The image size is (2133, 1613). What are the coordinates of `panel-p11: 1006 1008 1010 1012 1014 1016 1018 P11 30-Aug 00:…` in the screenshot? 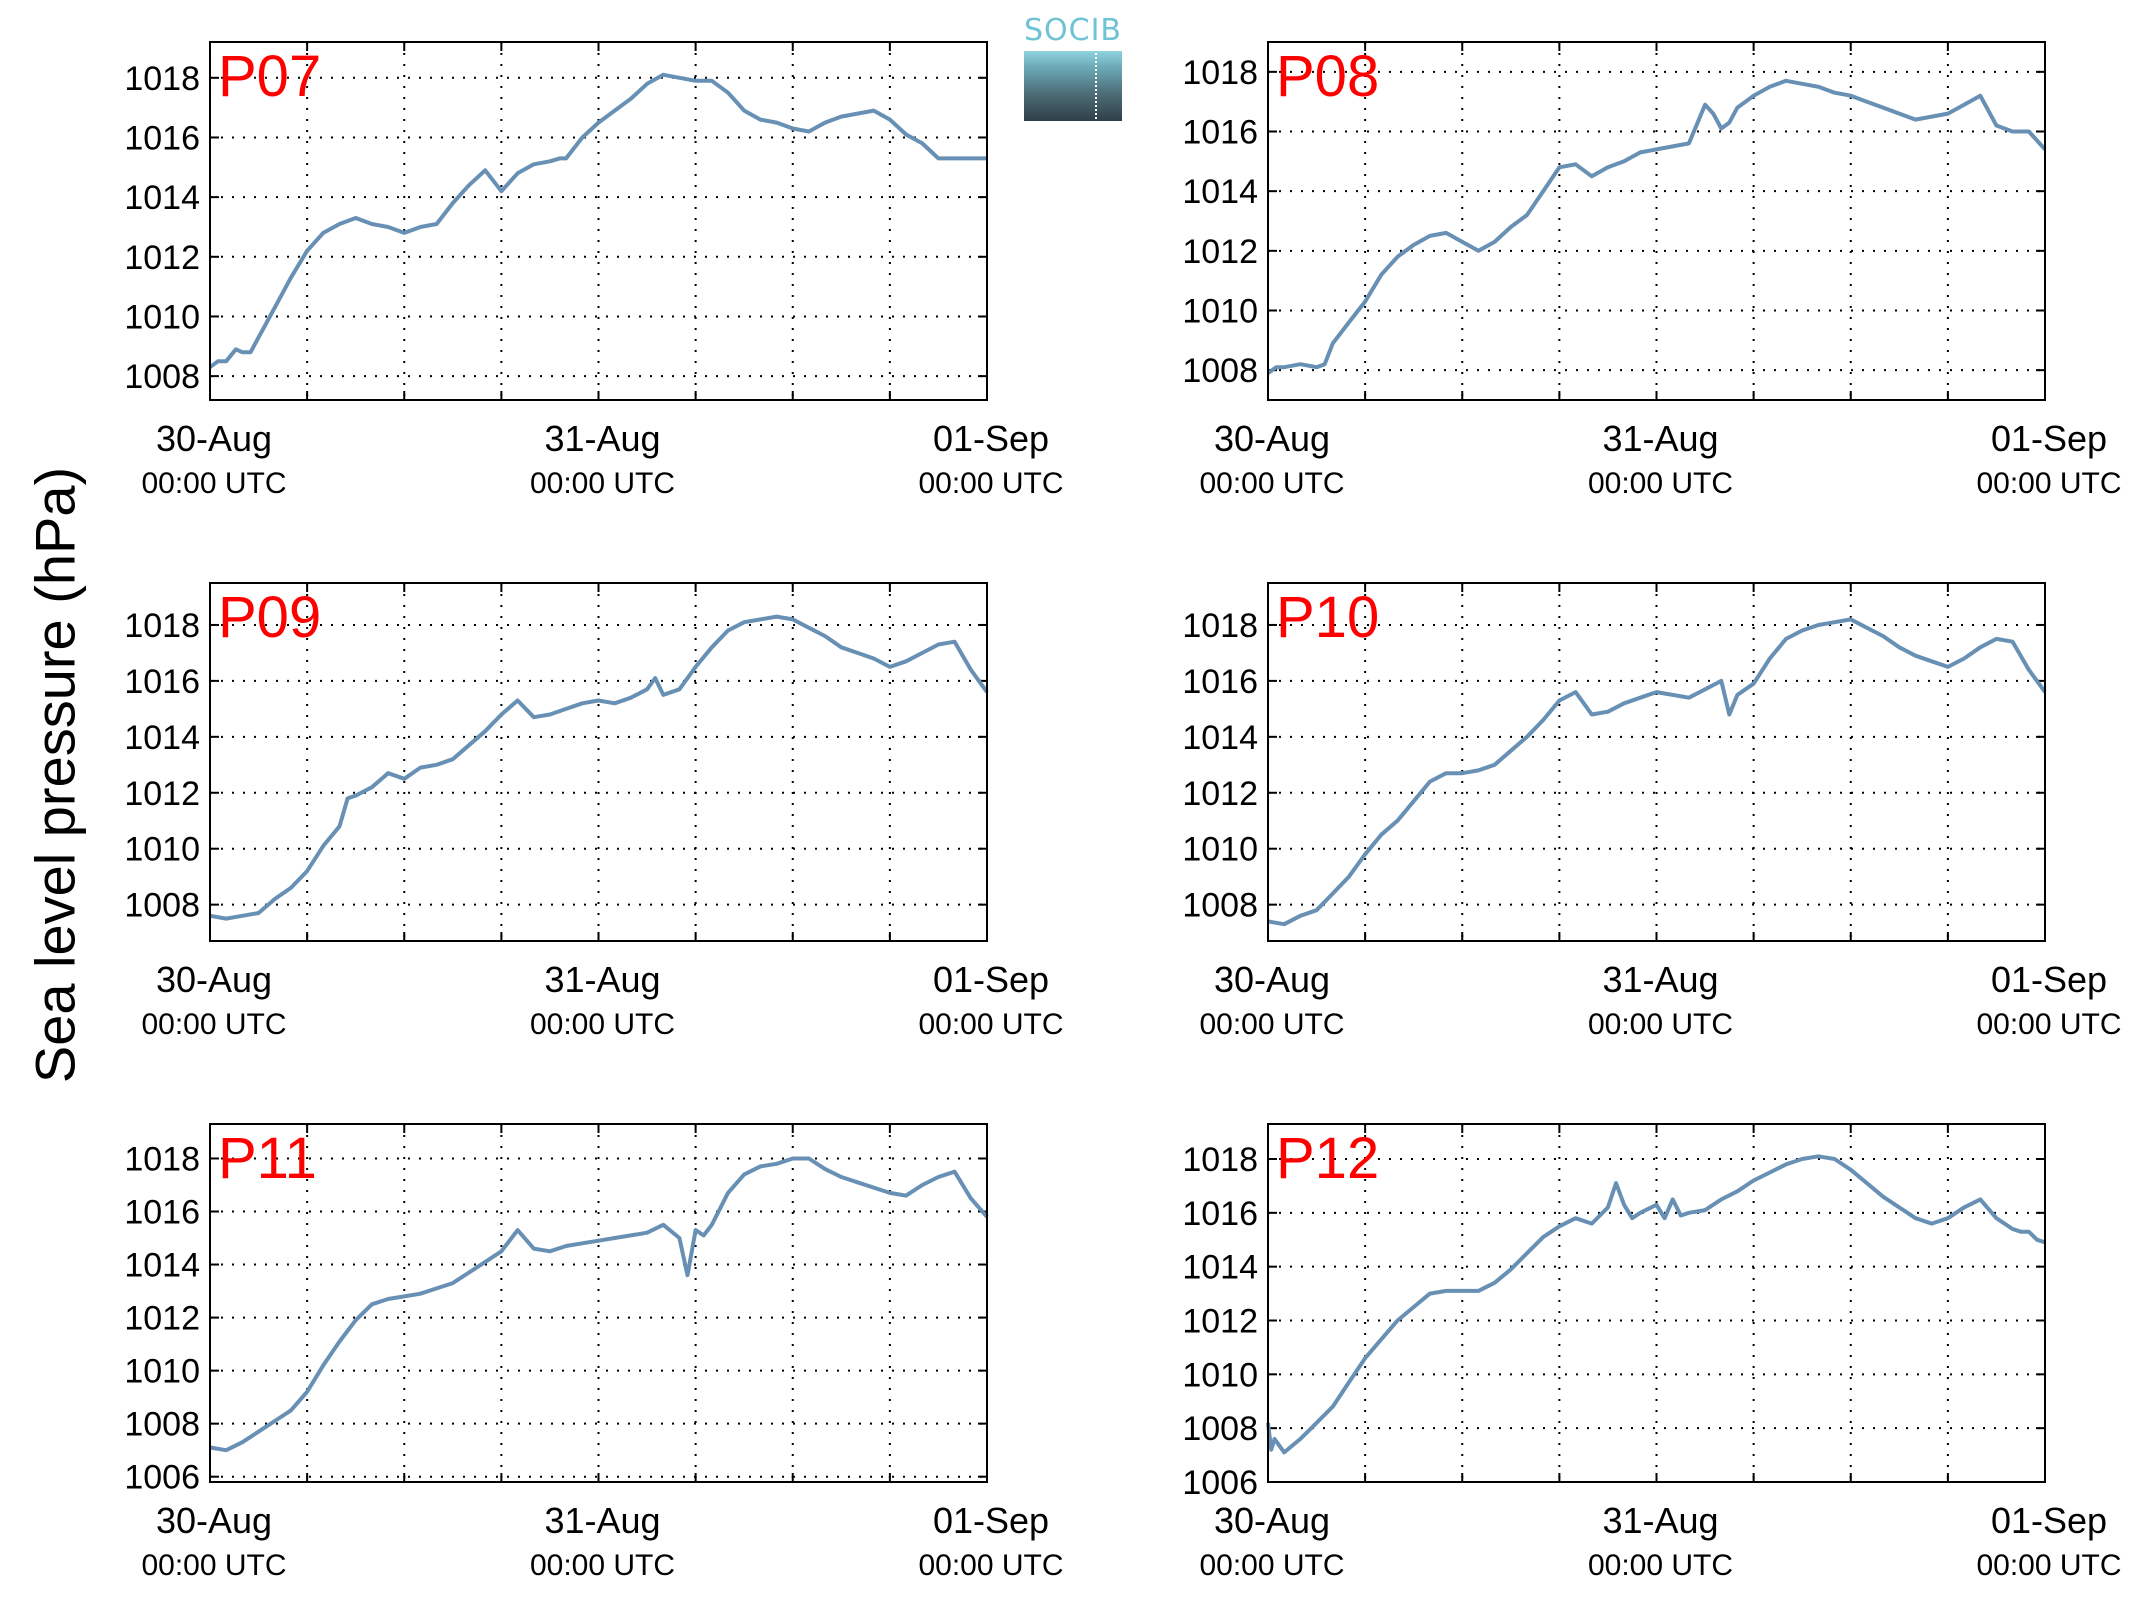 It's located at (594, 1352).